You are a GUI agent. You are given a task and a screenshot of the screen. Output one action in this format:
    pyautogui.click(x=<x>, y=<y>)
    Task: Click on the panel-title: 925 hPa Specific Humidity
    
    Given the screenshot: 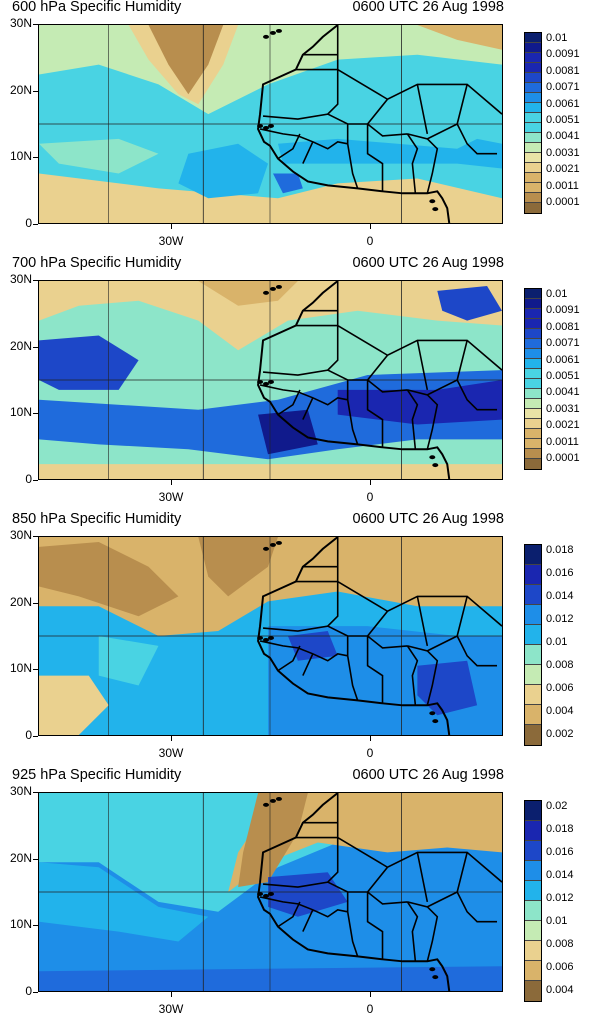 What is the action you would take?
    pyautogui.click(x=97, y=775)
    